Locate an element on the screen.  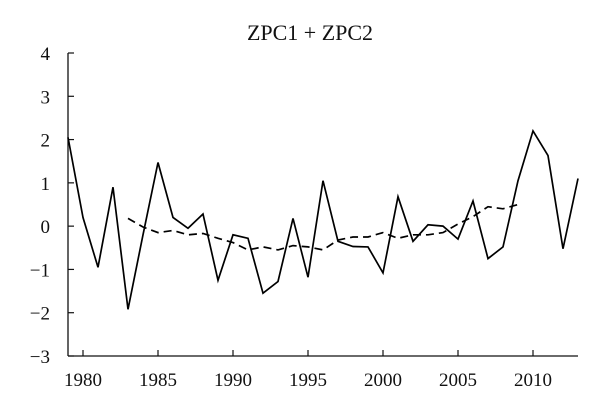
x-tick-label: 1995 is located at coordinates (308, 380).